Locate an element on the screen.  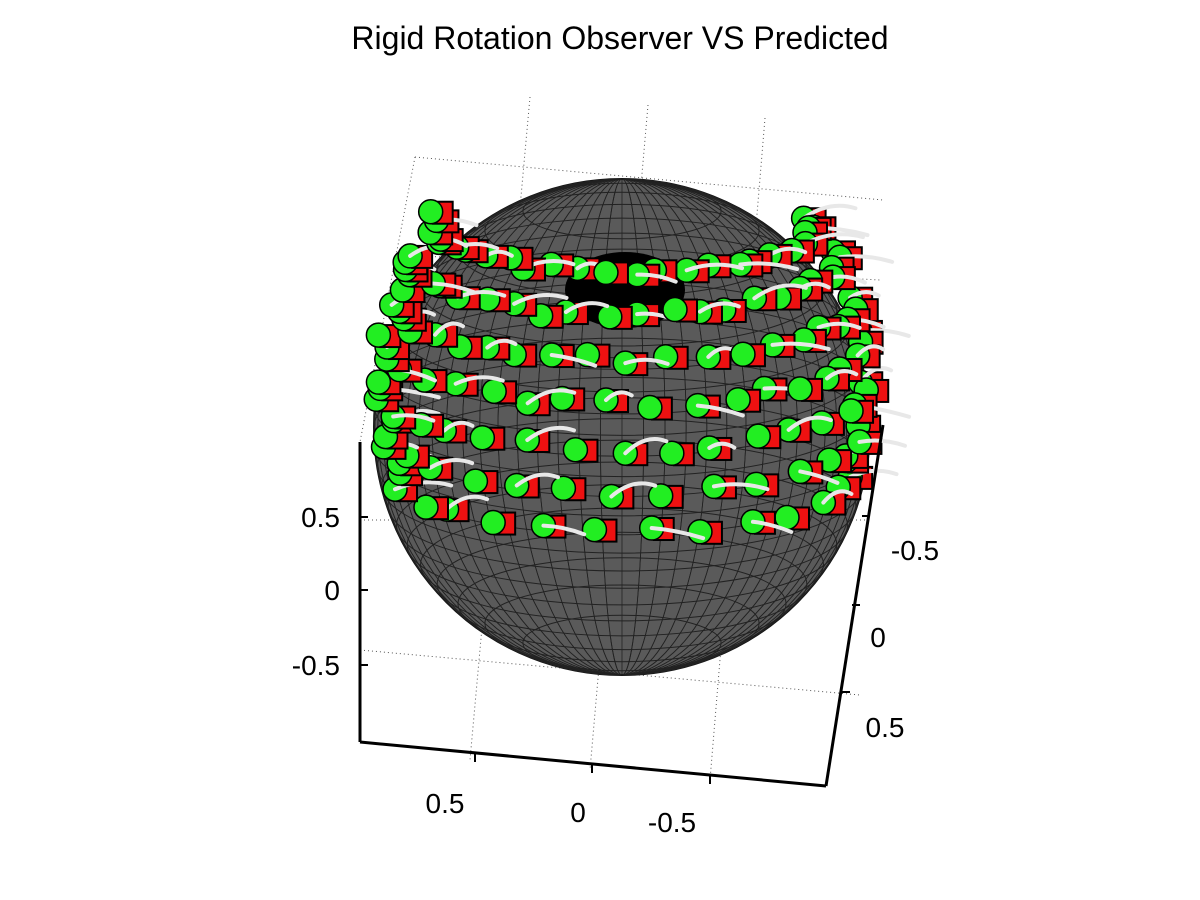
x-tick-label: 0.5 is located at coordinates (445, 803).